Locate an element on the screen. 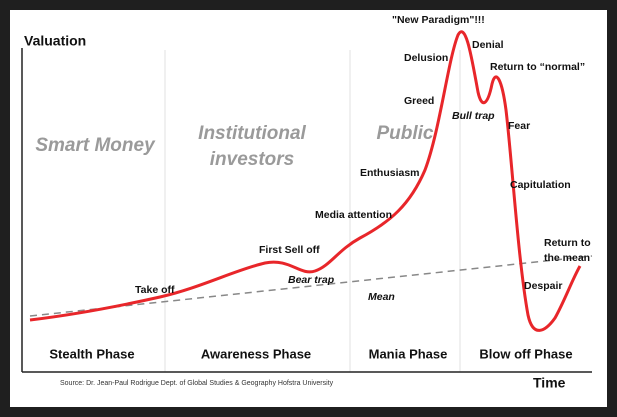 This screenshot has height=417, width=617. annotation: Fear is located at coordinates (519, 126).